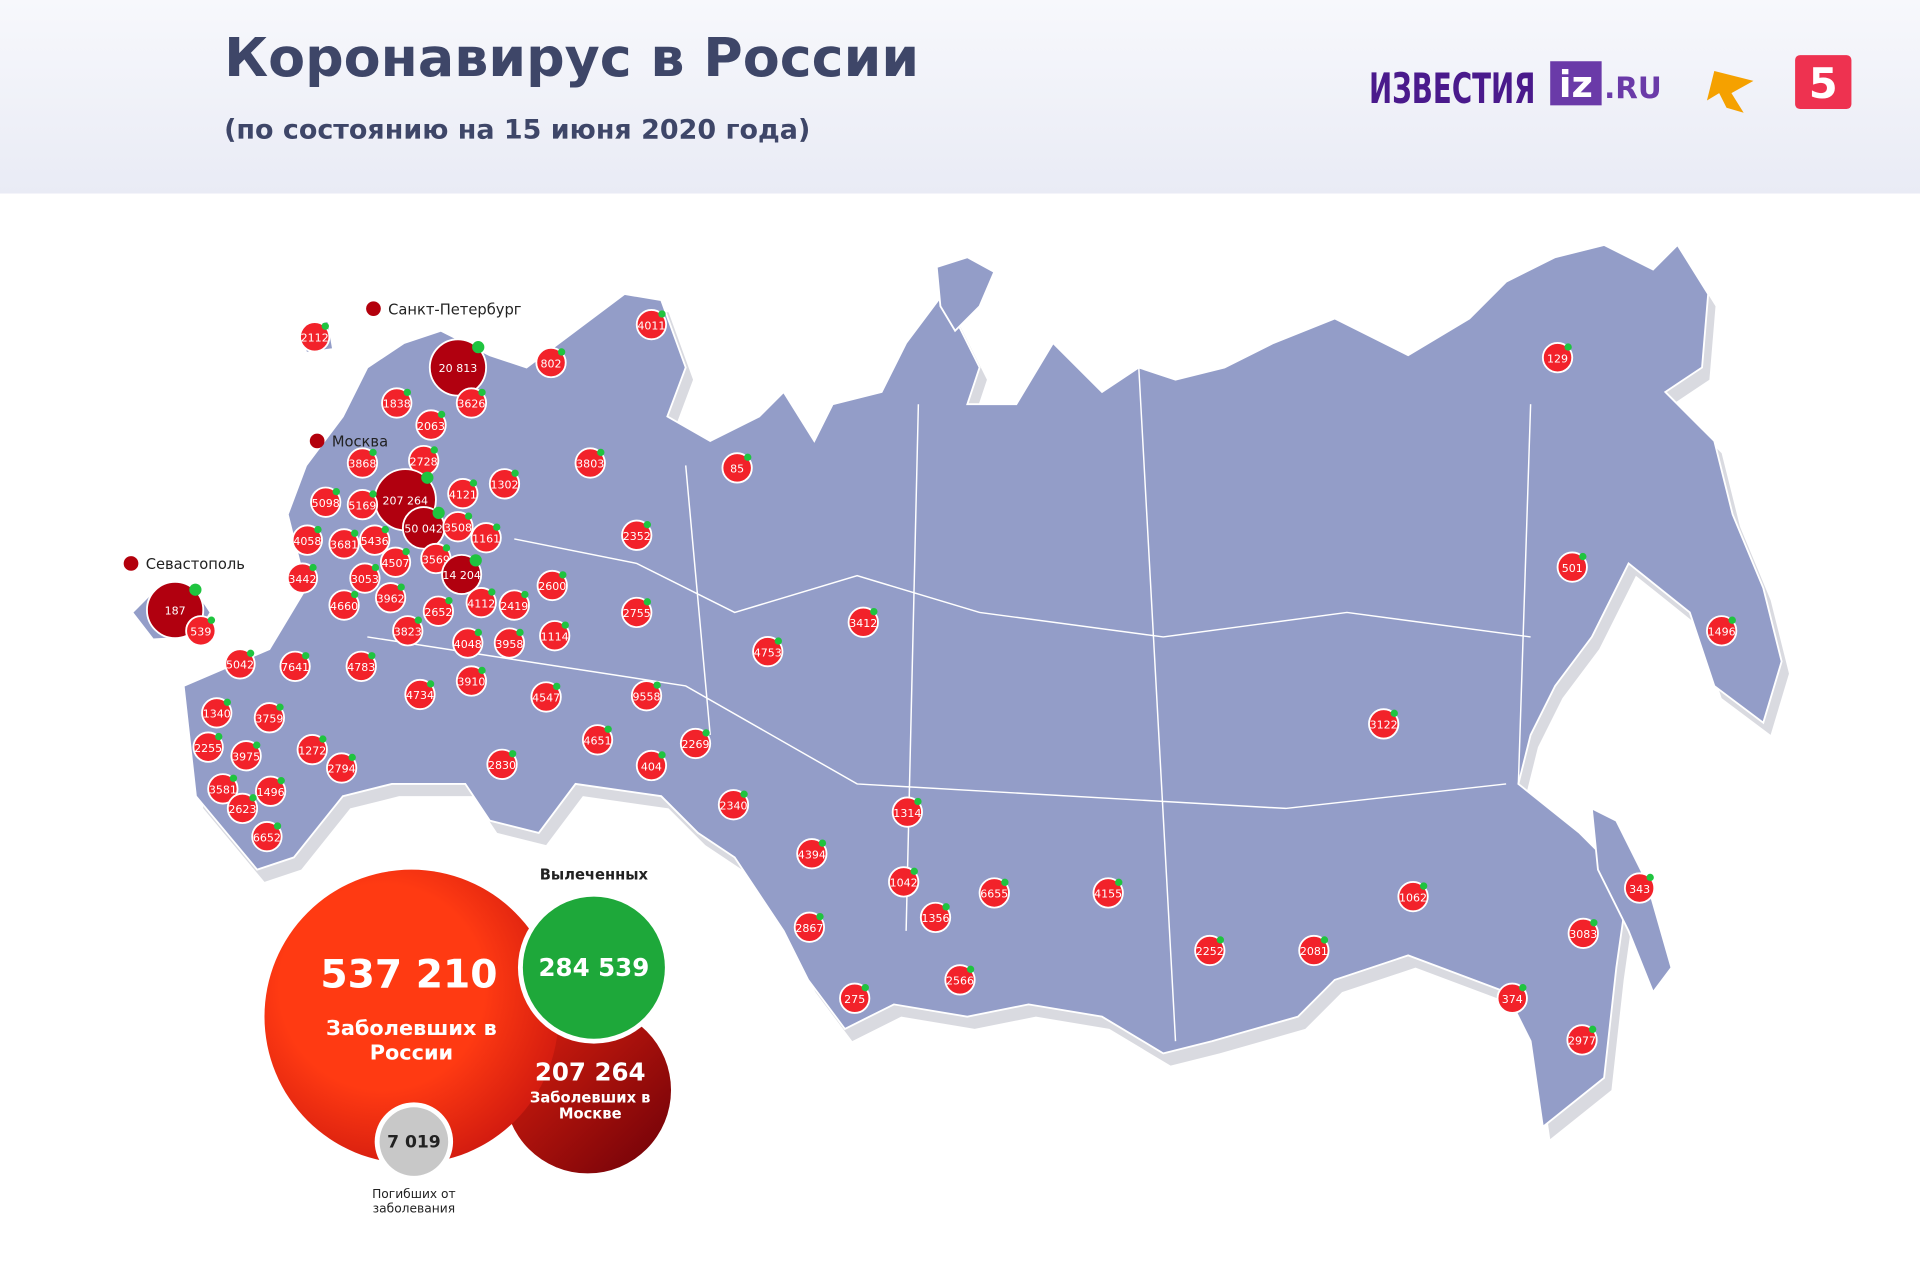 The width and height of the screenshot is (1920, 1280). Describe the element at coordinates (1314, 951) in the screenshot. I see `region-value: 2081` at that location.